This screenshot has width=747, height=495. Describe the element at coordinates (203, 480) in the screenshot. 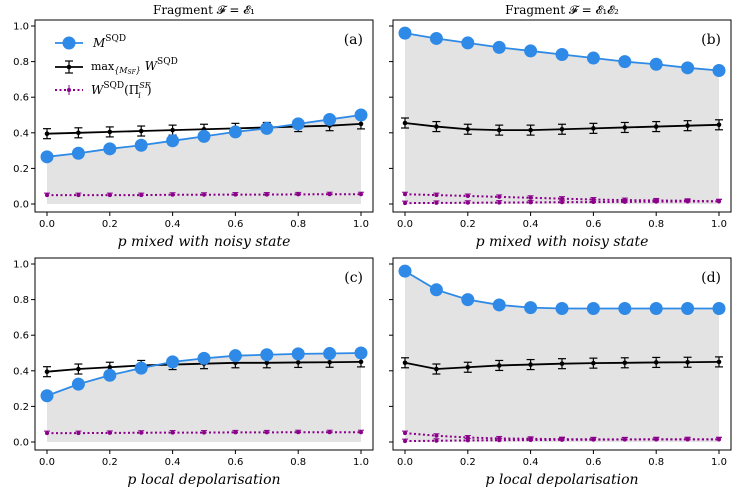

I see `x-axis-label: p local depolarisation` at that location.